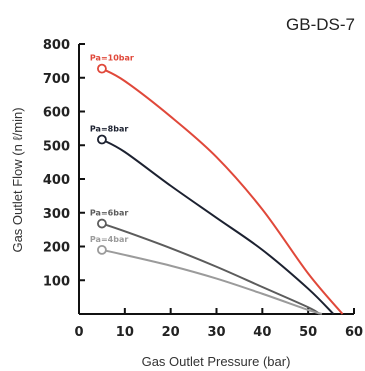 The height and width of the screenshot is (371, 365). What do you see at coordinates (56, 281) in the screenshot?
I see `y-tick-label: 100` at bounding box center [56, 281].